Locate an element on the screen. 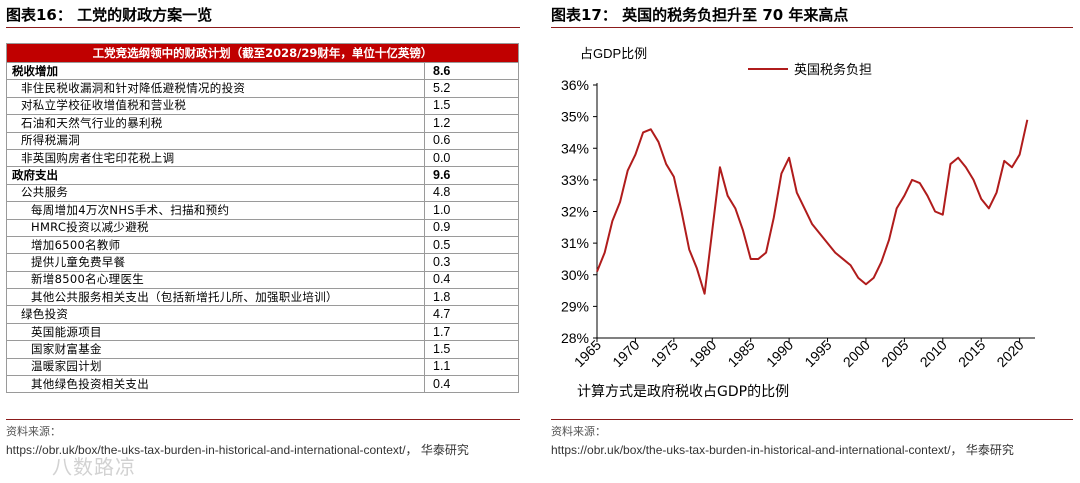 The image size is (1080, 483). row-value: 8.6 is located at coordinates (471, 71).